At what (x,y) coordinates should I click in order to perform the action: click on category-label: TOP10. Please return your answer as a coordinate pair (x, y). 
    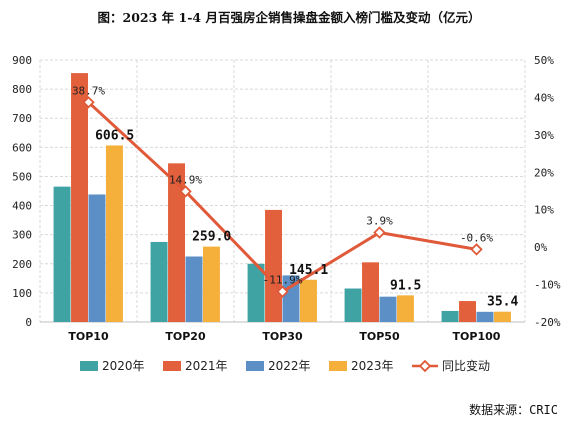
    Looking at the image, I should click on (88, 336).